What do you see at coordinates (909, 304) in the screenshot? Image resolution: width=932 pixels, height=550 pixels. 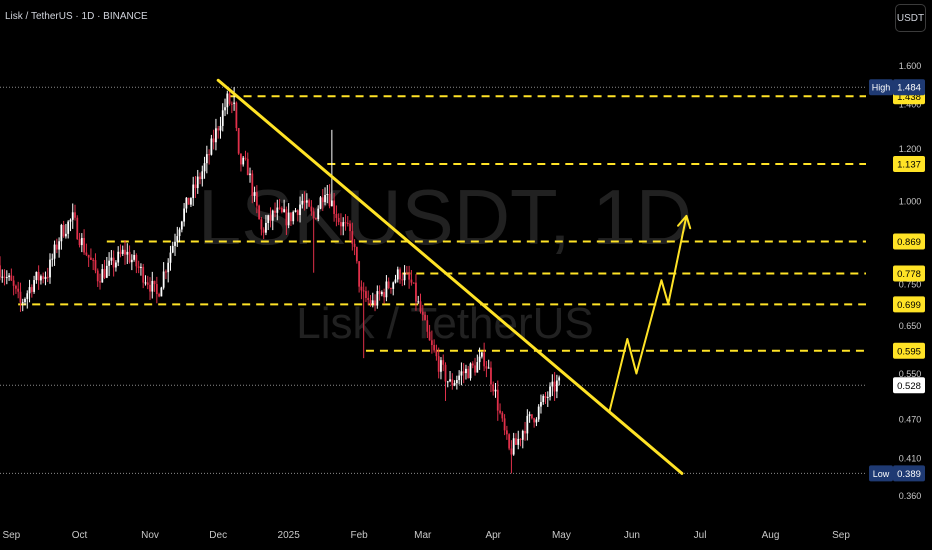 I see `level-price-badge: 0.699` at bounding box center [909, 304].